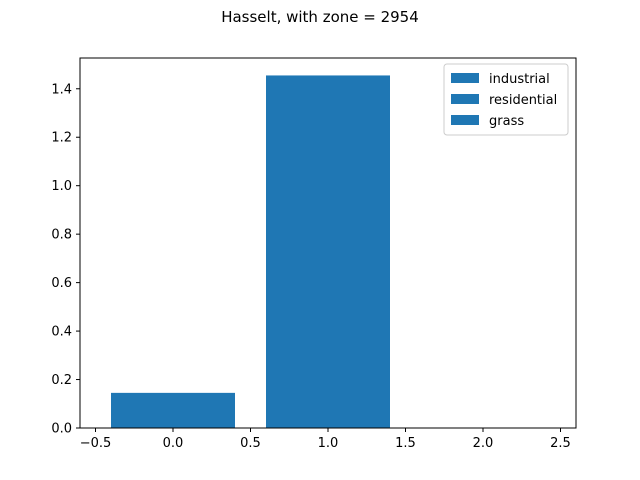  What do you see at coordinates (523, 100) in the screenshot?
I see `legend-label: residential` at bounding box center [523, 100].